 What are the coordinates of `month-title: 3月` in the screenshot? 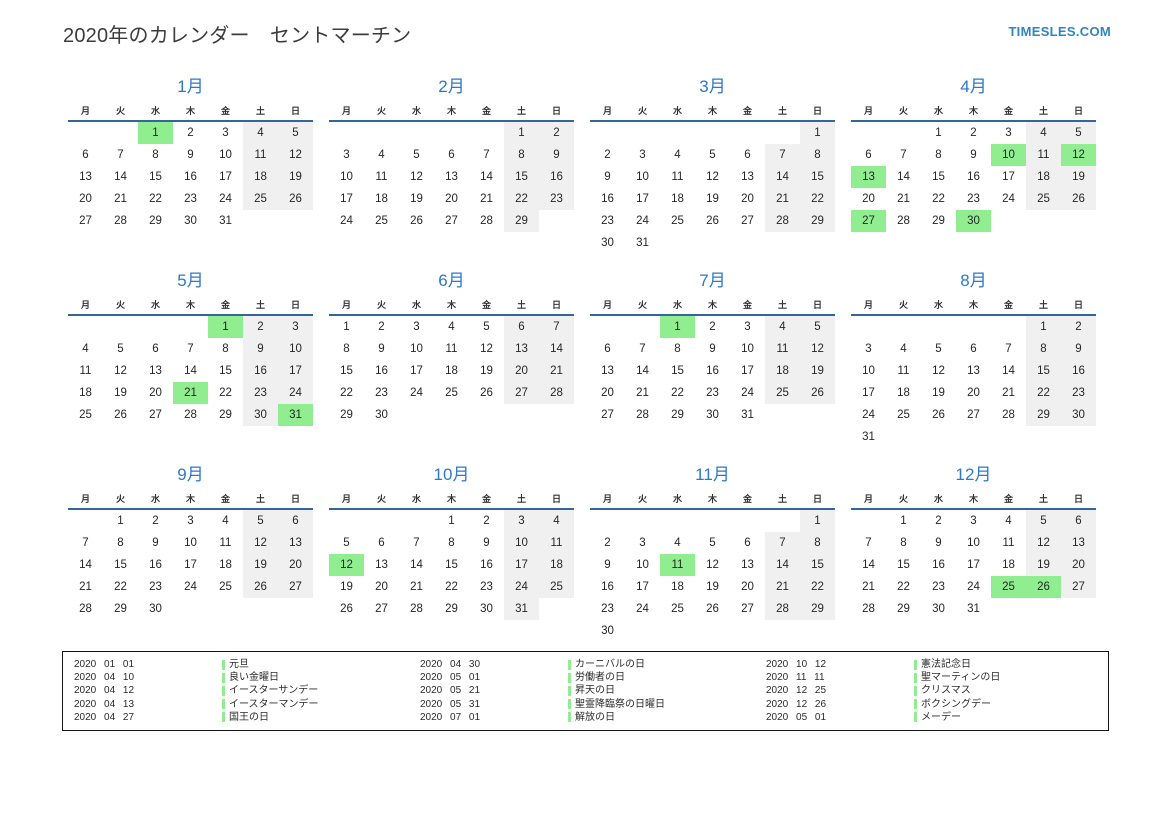 It's located at (712, 86).